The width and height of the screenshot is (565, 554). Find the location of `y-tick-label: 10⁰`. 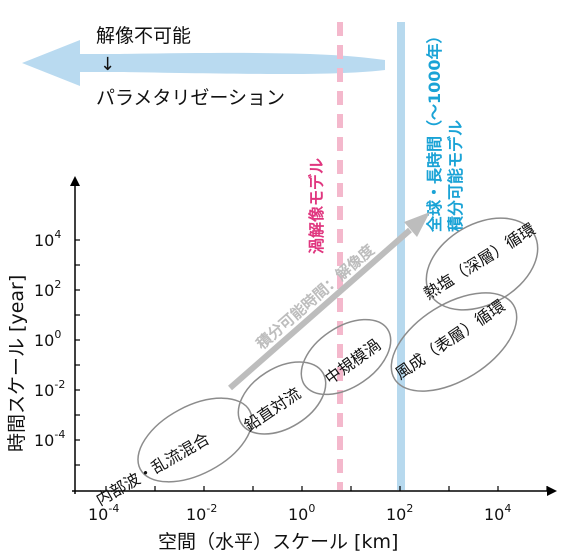

y-tick-label: 10⁰ is located at coordinates (47, 339).